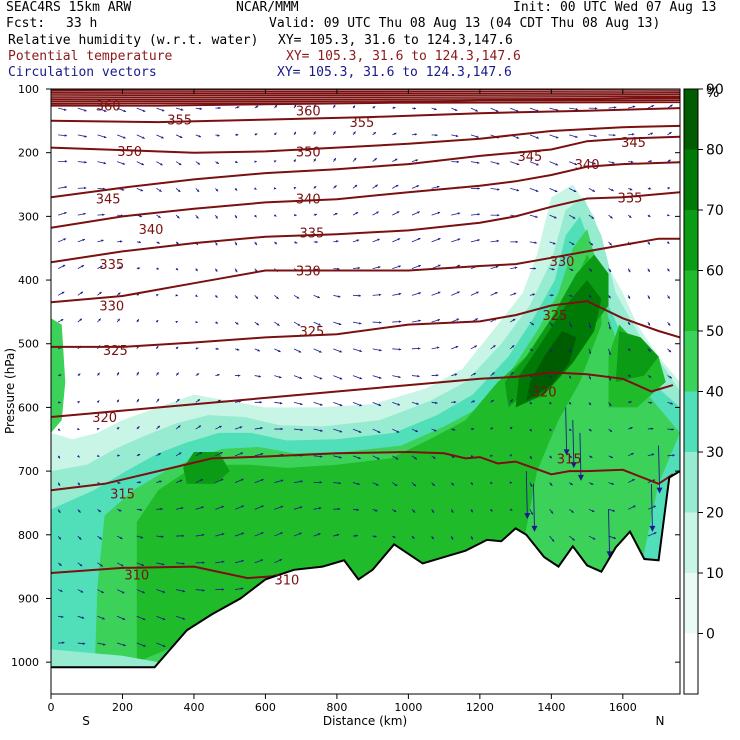 The width and height of the screenshot is (740, 740). What do you see at coordinates (122, 707) in the screenshot?
I see `x-tick-label-200: 200` at bounding box center [122, 707].